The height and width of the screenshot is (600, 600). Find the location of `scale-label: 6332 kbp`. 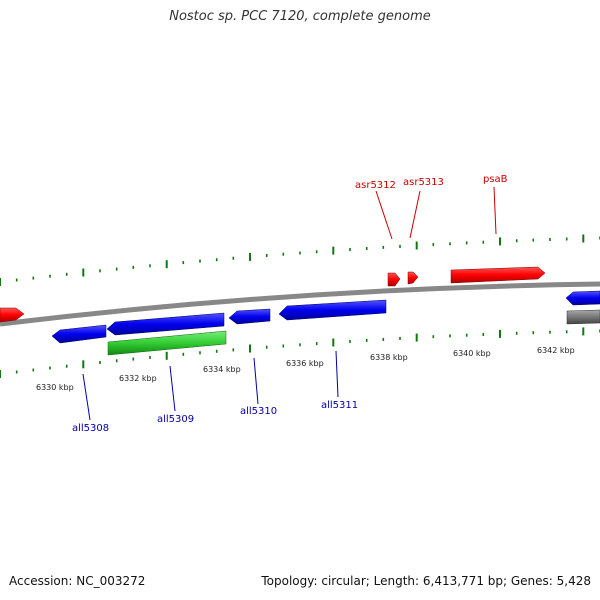

scale-label: 6332 kbp is located at coordinates (138, 378).